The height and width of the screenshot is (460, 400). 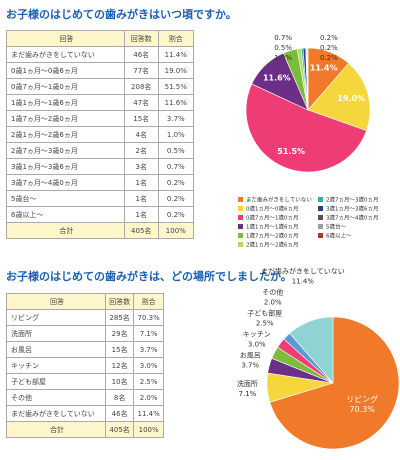 I want to click on legend-label: 0歳7ヵ月〜1歳0ヵ月, so click(x=272, y=218).